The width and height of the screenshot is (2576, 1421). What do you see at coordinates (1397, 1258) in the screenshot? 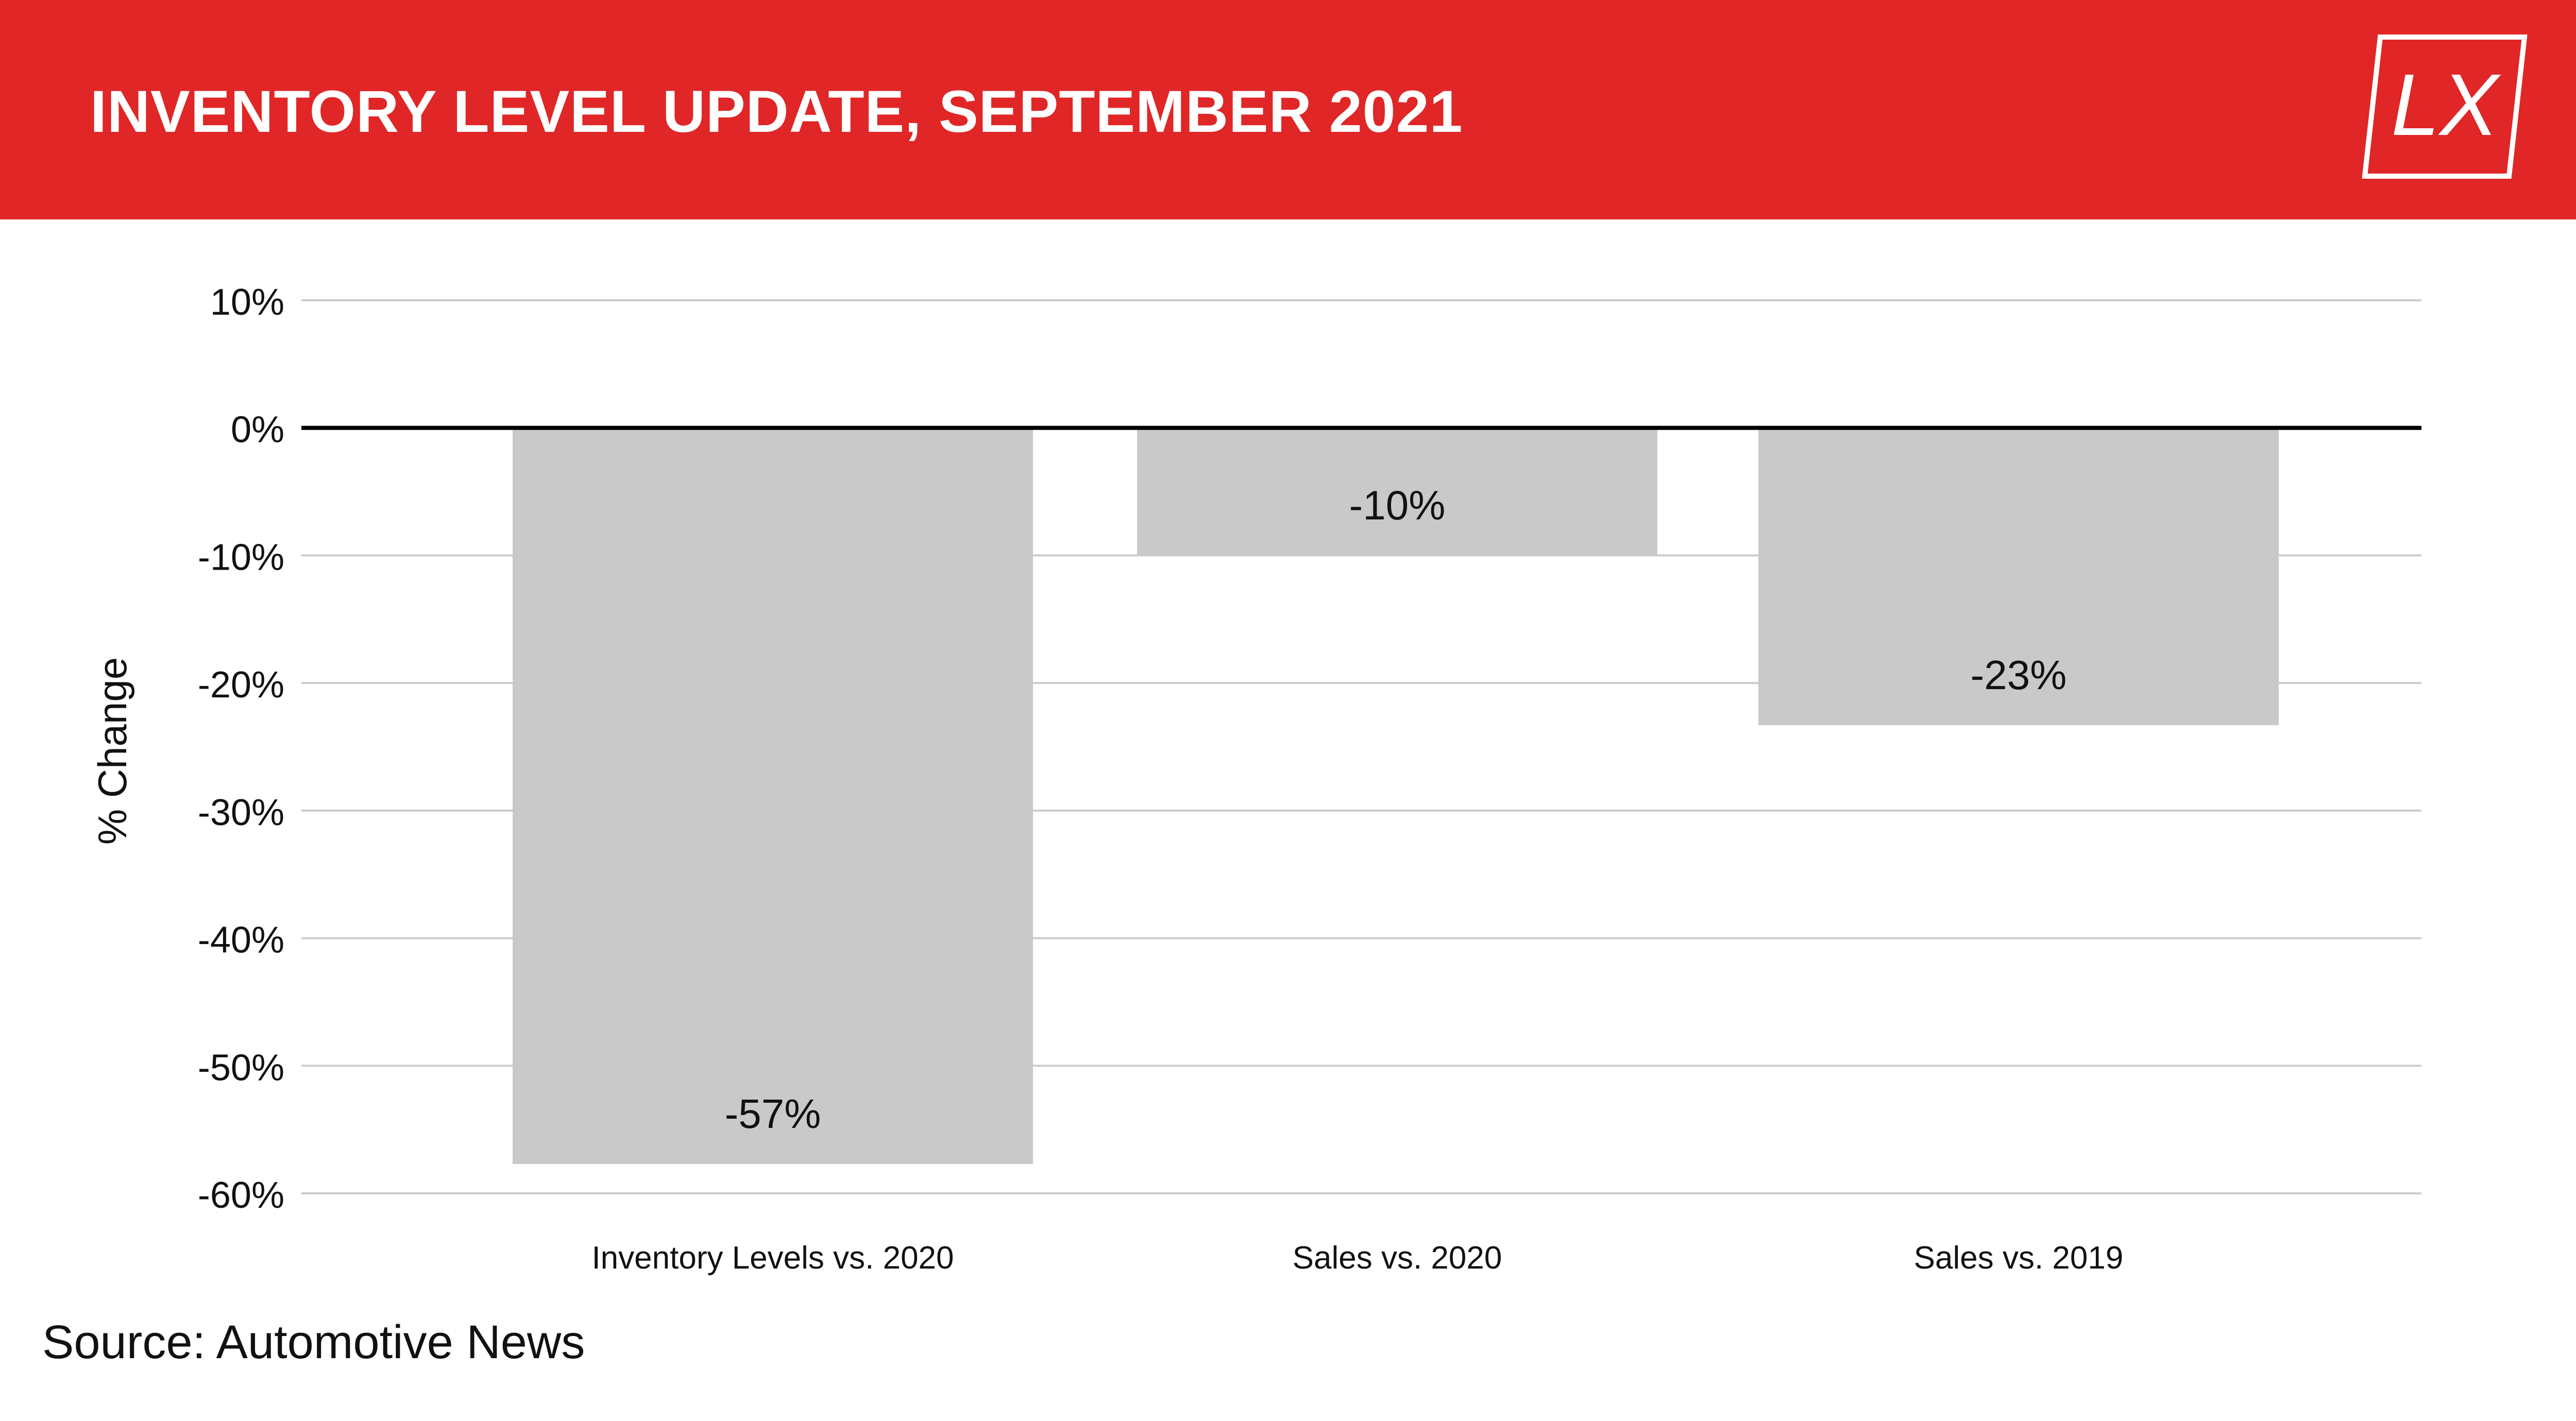
I see `x-tick-label: Sales vs. 2020` at bounding box center [1397, 1258].